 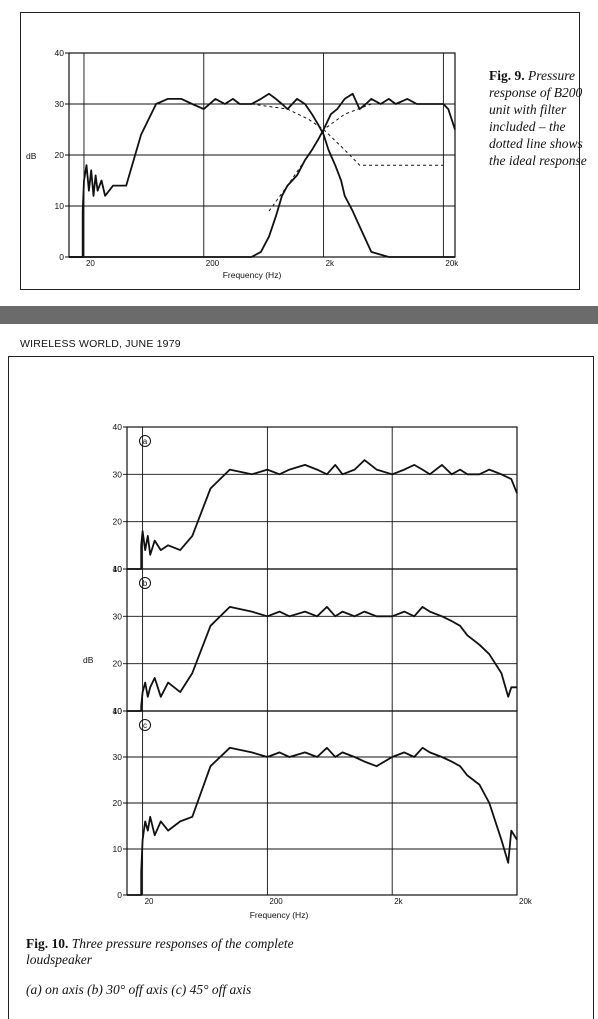 What do you see at coordinates (118, 664) in the screenshot?
I see `fig10-panel-b-y-tick-label: 20` at bounding box center [118, 664].